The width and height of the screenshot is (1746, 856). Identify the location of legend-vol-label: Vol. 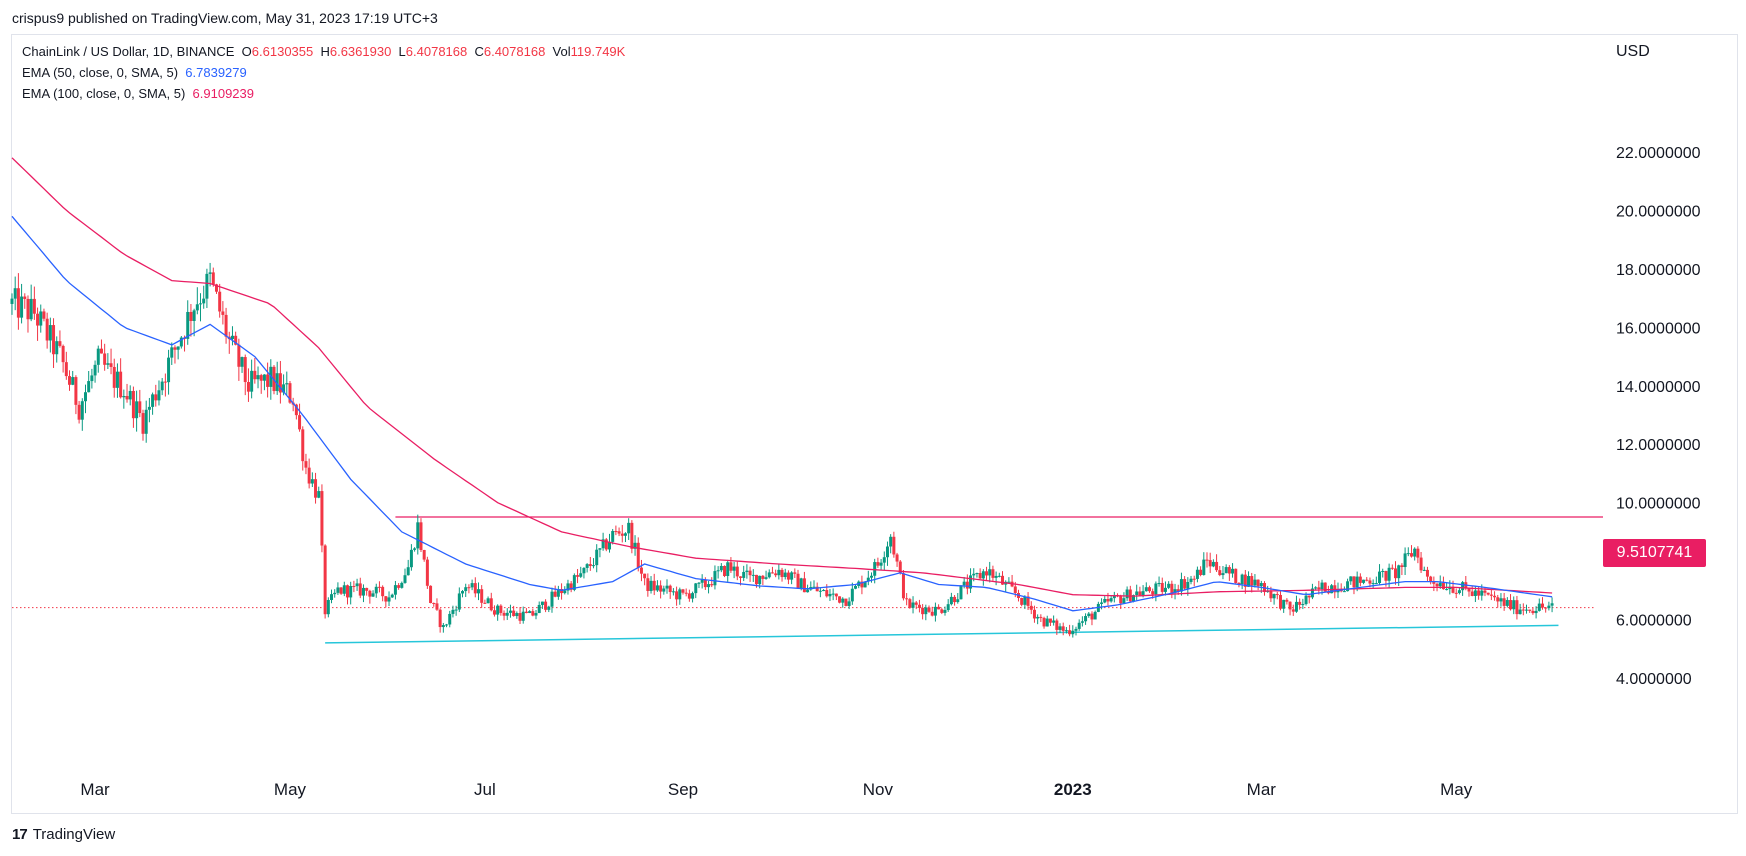
(561, 51).